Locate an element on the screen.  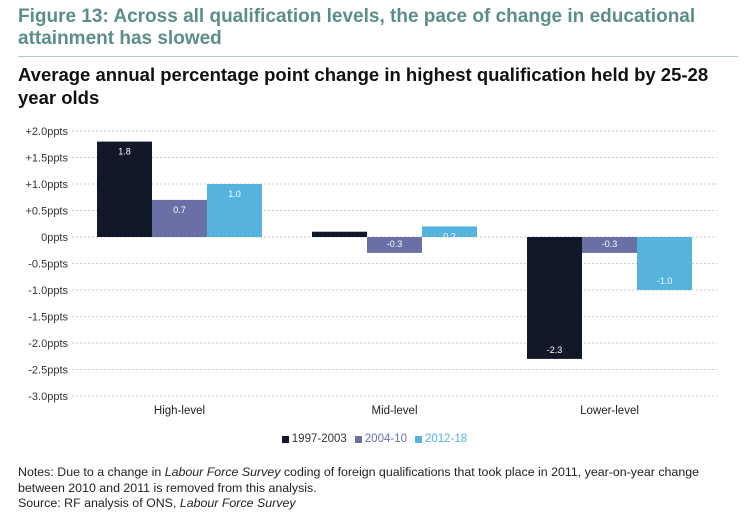
bar-2004-10-High-level is located at coordinates (179, 218).